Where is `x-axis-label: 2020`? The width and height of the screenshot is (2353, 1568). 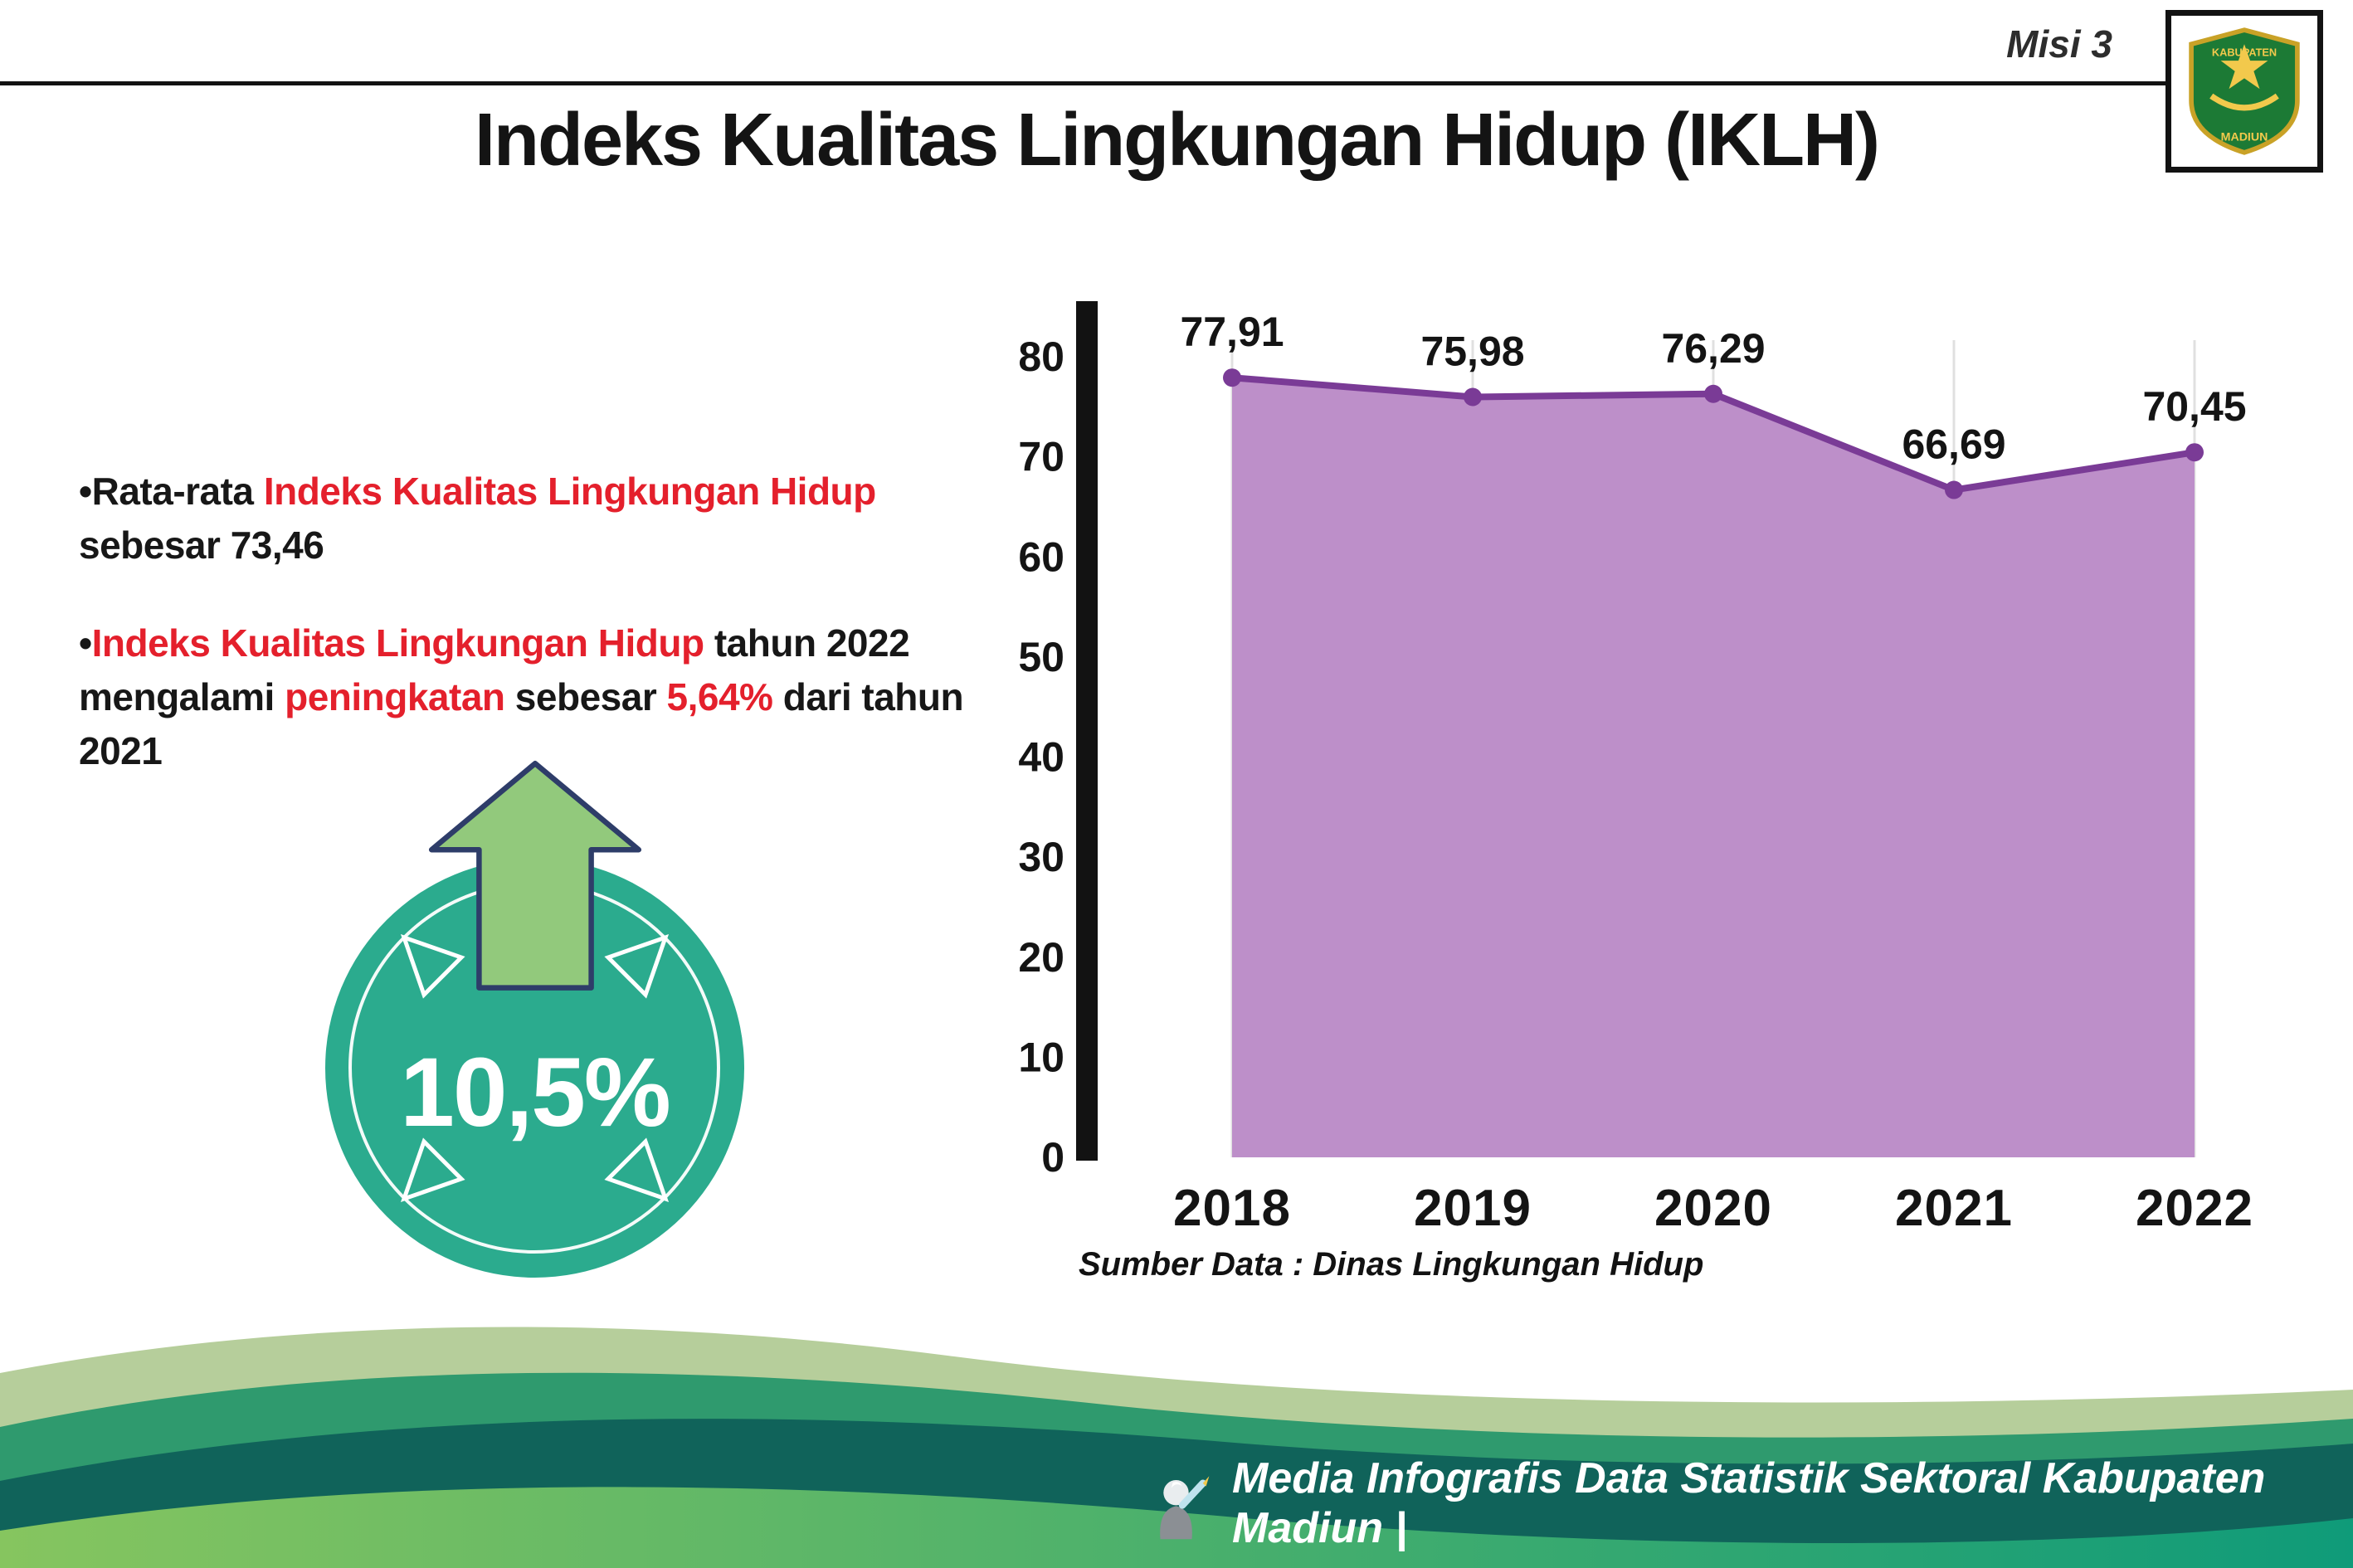
x-axis-label: 2020 is located at coordinates (1713, 1208).